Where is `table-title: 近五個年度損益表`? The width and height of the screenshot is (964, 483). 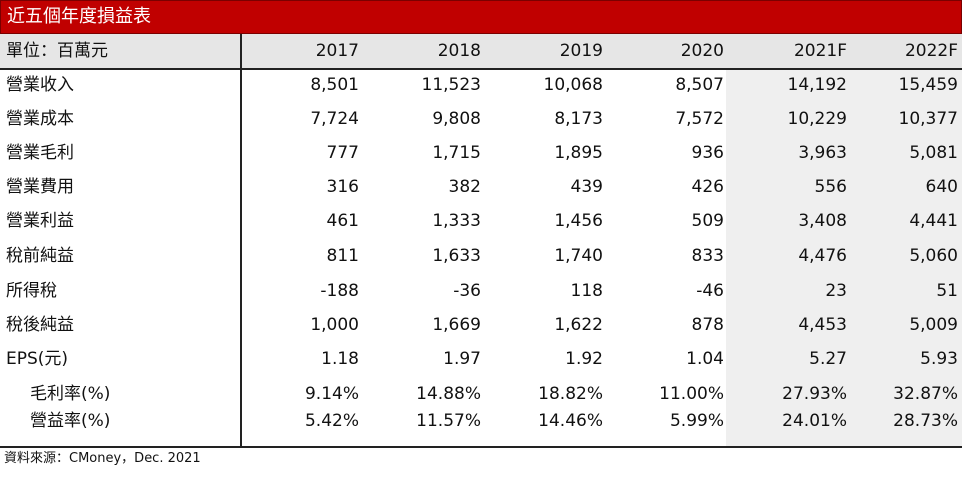 table-title: 近五個年度損益表 is located at coordinates (79, 16).